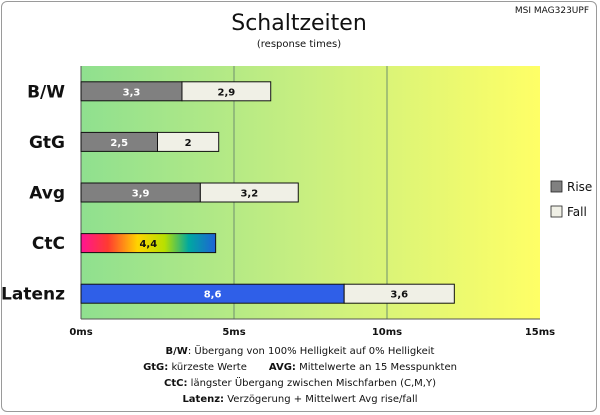 The image size is (600, 415). I want to click on note-latenz-text: Verzögerung + Mittelwert Avg rise/fall, so click(321, 399).